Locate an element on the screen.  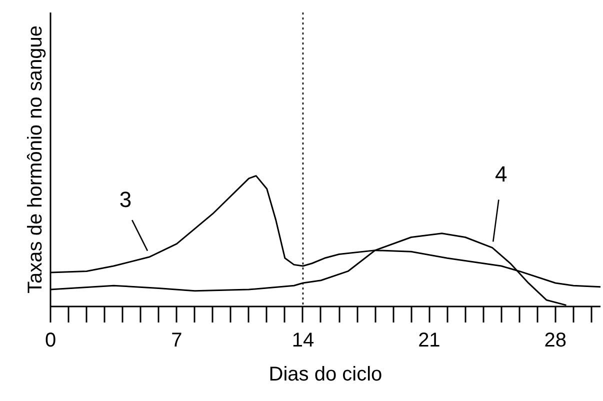
x-tick-label: 0 is located at coordinates (50, 341).